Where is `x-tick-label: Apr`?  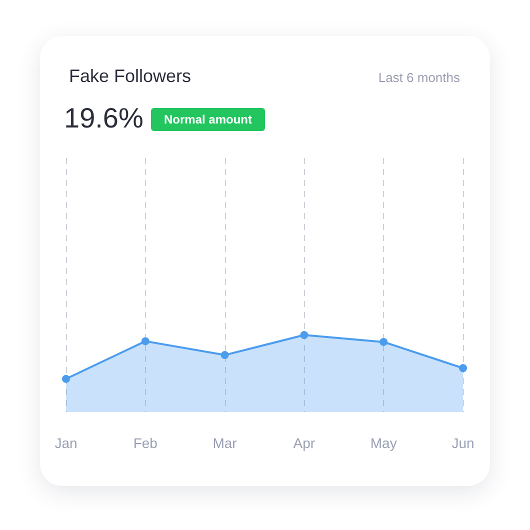 x-tick-label: Apr is located at coordinates (304, 443).